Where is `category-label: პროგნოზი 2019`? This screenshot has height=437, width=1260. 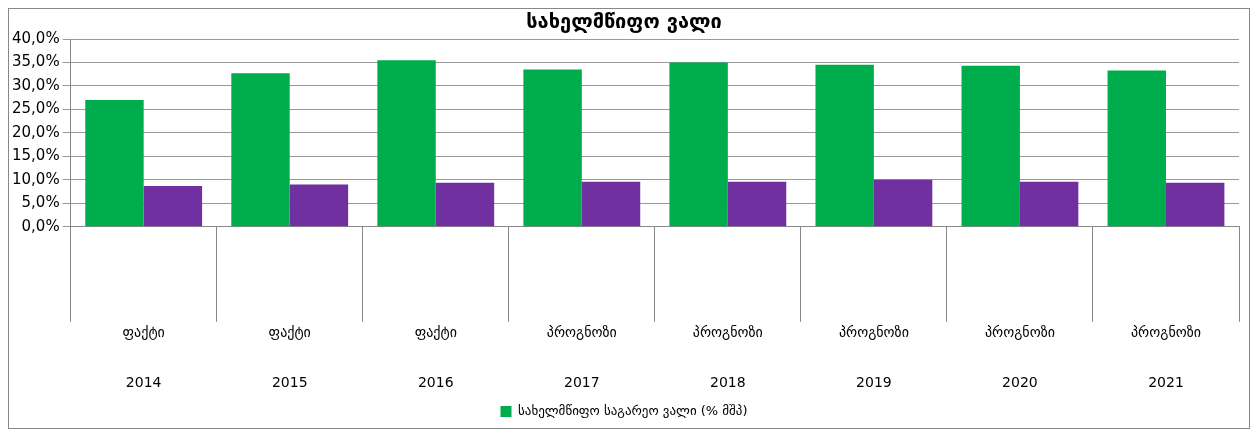 category-label: პროგნოზი 2019 is located at coordinates (873, 357).